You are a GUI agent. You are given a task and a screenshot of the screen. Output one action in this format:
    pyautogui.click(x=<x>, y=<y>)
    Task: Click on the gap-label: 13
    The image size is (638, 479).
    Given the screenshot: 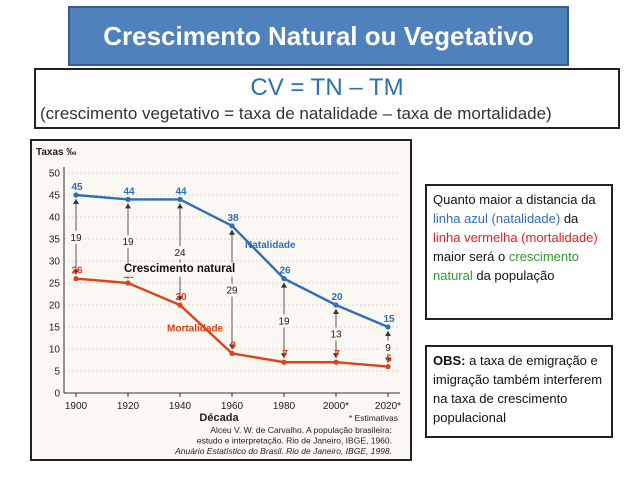 What is the action you would take?
    pyautogui.click(x=336, y=335)
    